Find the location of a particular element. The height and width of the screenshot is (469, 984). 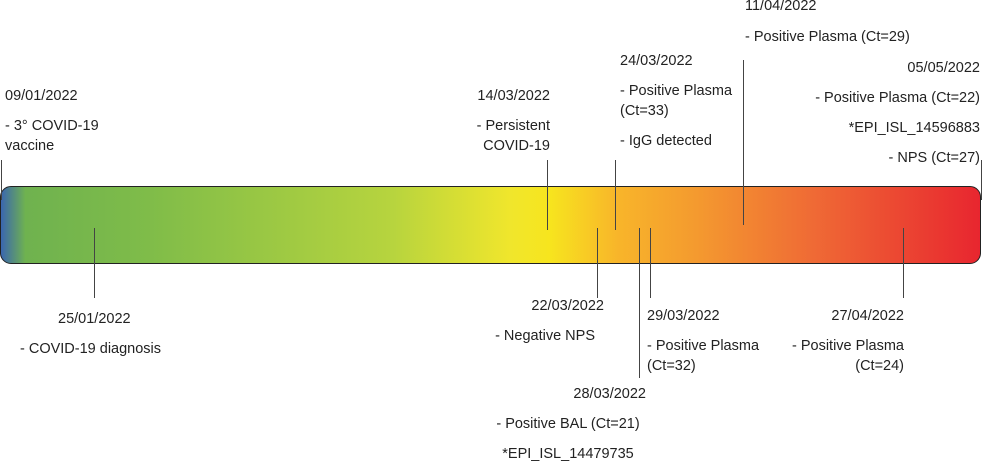

event-1403: 14/03/2022 - Persistent COVID-19 is located at coordinates (505, 121).